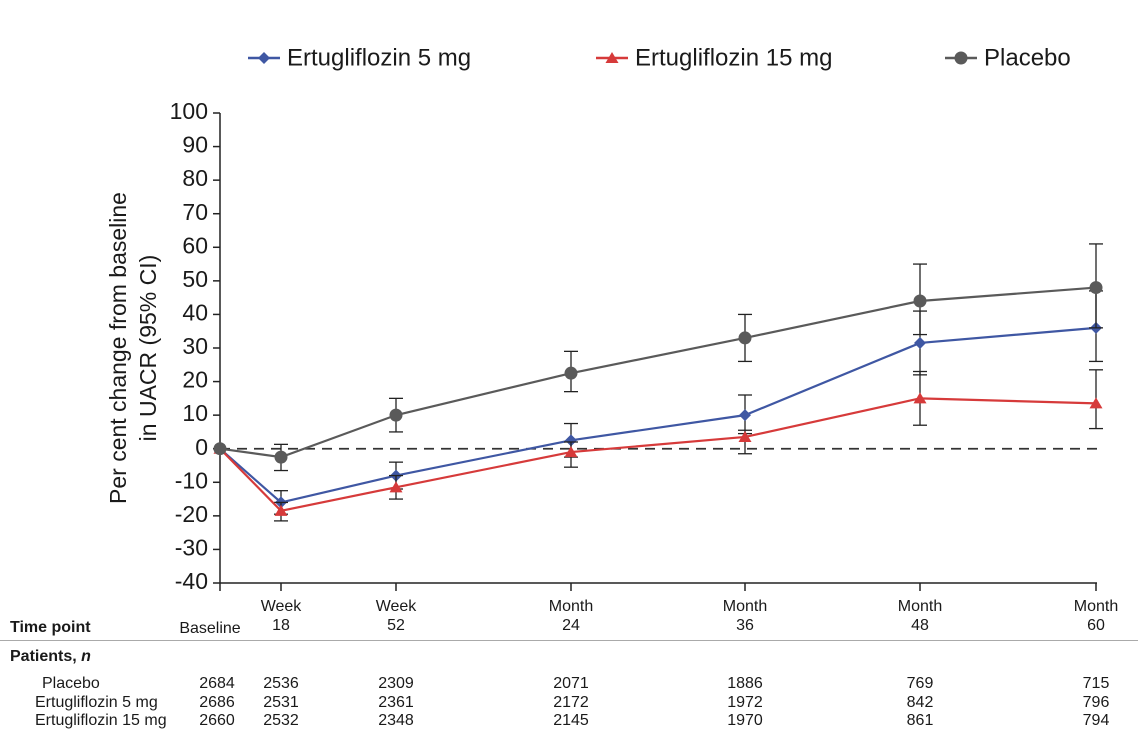 This screenshot has height=737, width=1138. Describe the element at coordinates (195, 380) in the screenshot. I see `y-tick-label: 20` at that location.